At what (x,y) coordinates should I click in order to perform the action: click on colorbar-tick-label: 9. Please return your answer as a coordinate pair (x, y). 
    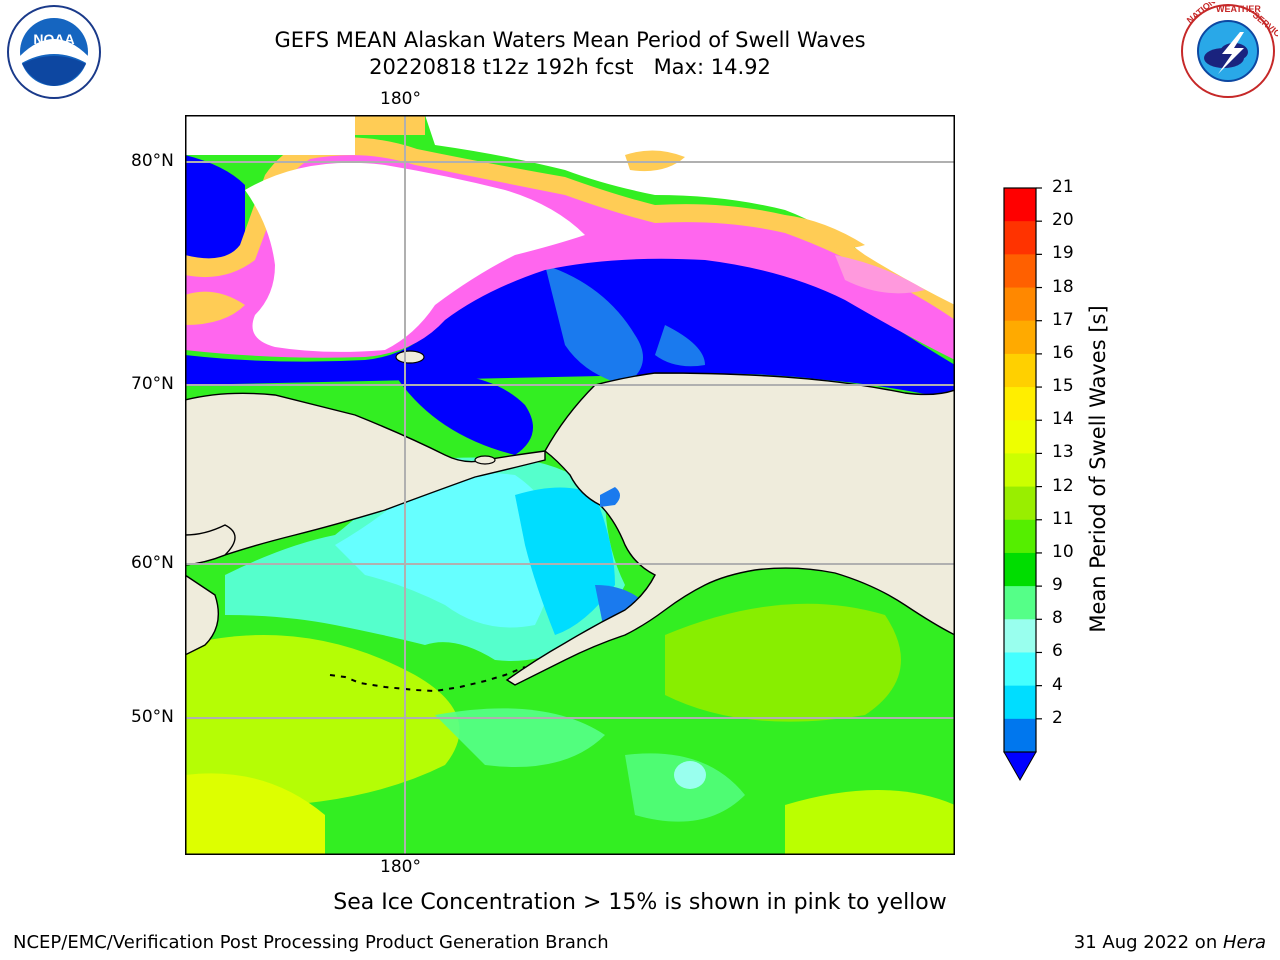
    Looking at the image, I should click on (1057, 585).